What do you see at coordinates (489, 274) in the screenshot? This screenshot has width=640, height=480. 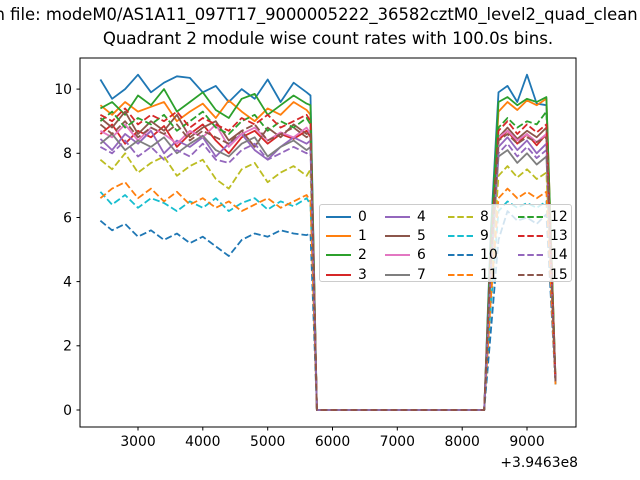 I see `legend-label-11: 11` at bounding box center [489, 274].